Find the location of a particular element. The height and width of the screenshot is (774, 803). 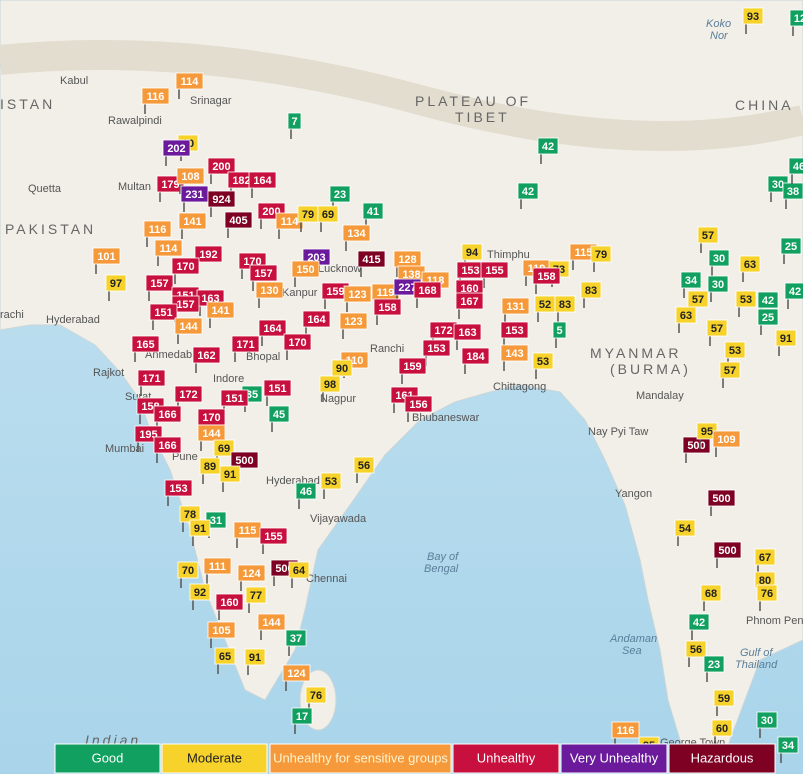

marker-value: 41 is located at coordinates (373, 212).